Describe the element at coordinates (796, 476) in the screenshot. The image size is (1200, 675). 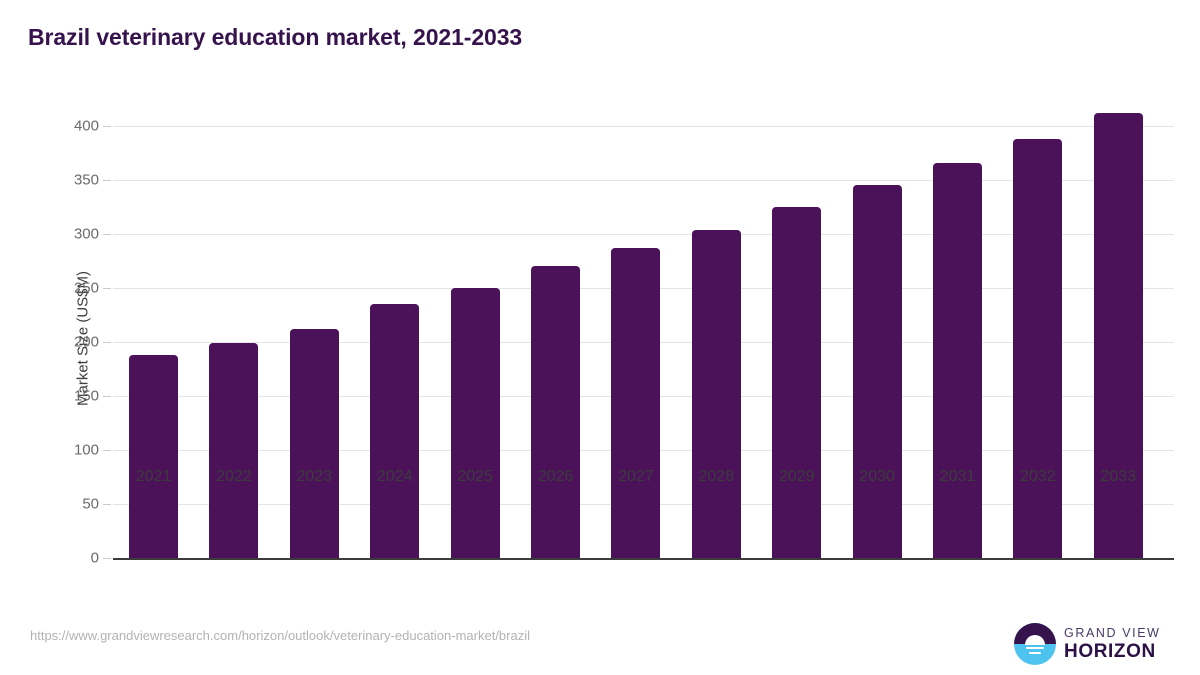
I see `x-axis-tick-label: 2029` at that location.